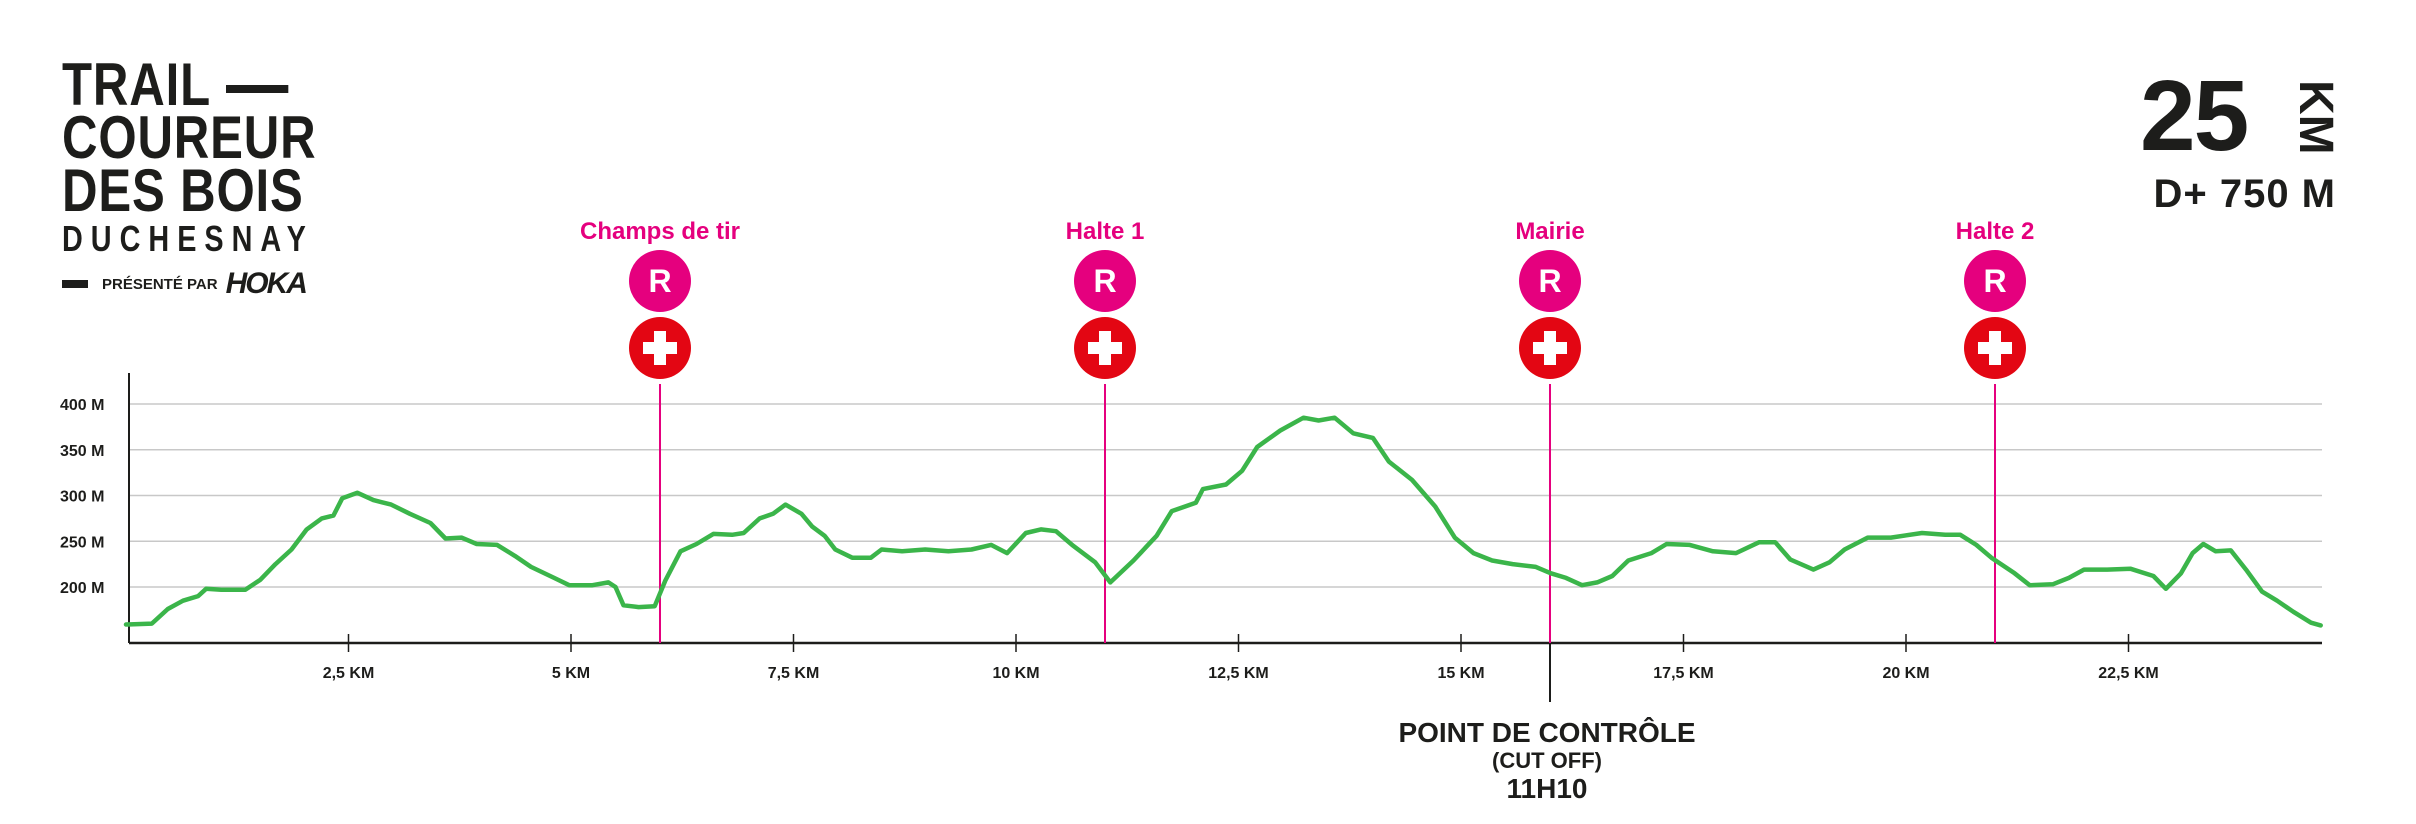 The image size is (2416, 824). I want to click on y-tick-label: 250 M, so click(82, 542).